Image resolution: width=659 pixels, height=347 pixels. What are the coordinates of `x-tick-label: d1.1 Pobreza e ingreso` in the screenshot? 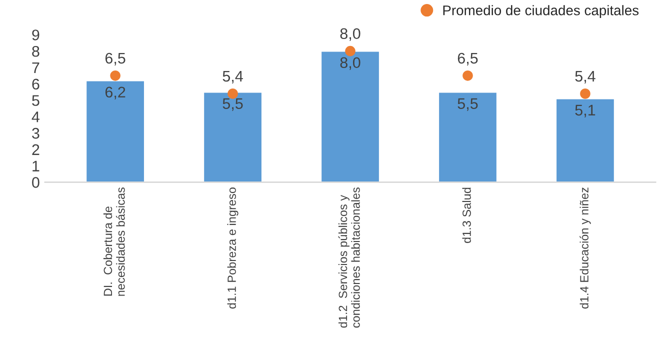 It's located at (232, 248).